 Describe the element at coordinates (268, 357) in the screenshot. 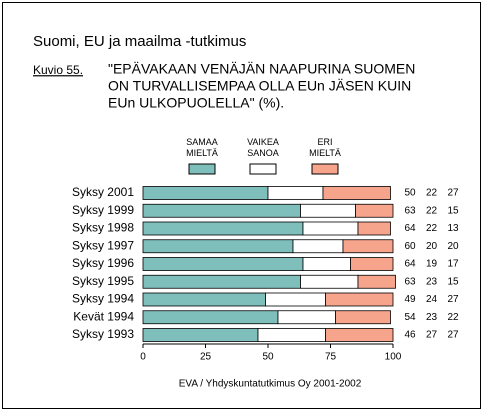

I see `x-tick-label: 50` at that location.